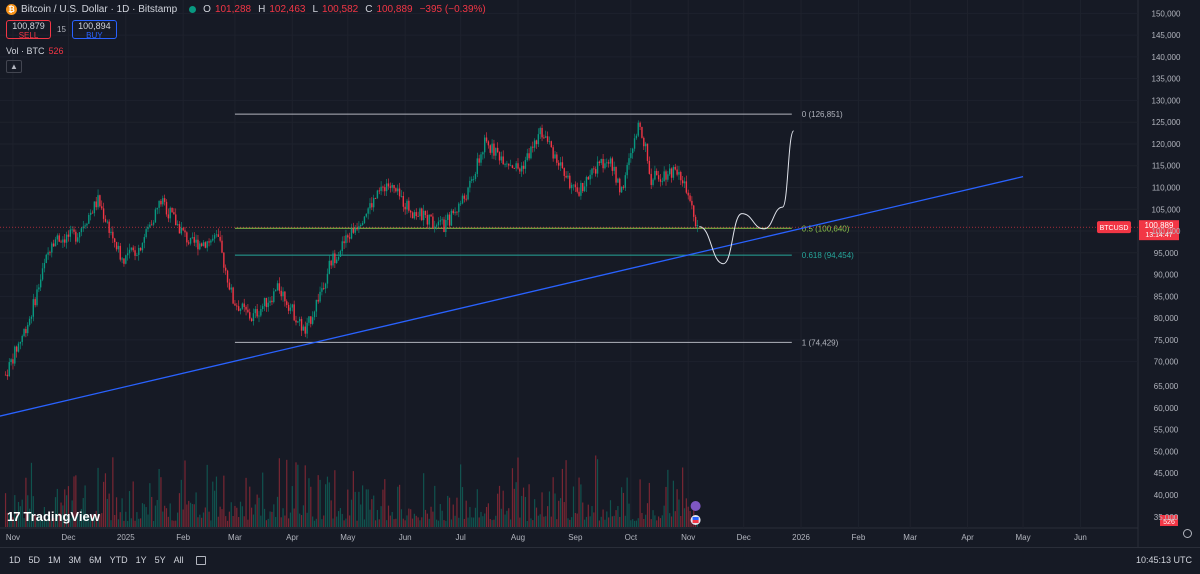  Describe the element at coordinates (126, 537) in the screenshot. I see `x-tick-label: 2025` at that location.